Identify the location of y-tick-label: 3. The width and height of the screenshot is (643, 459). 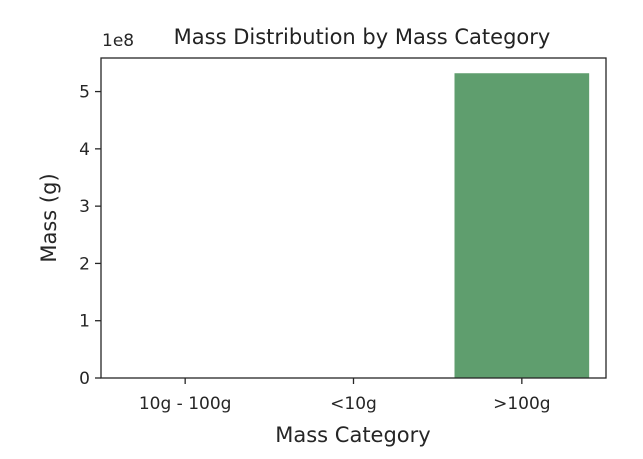
(84, 207).